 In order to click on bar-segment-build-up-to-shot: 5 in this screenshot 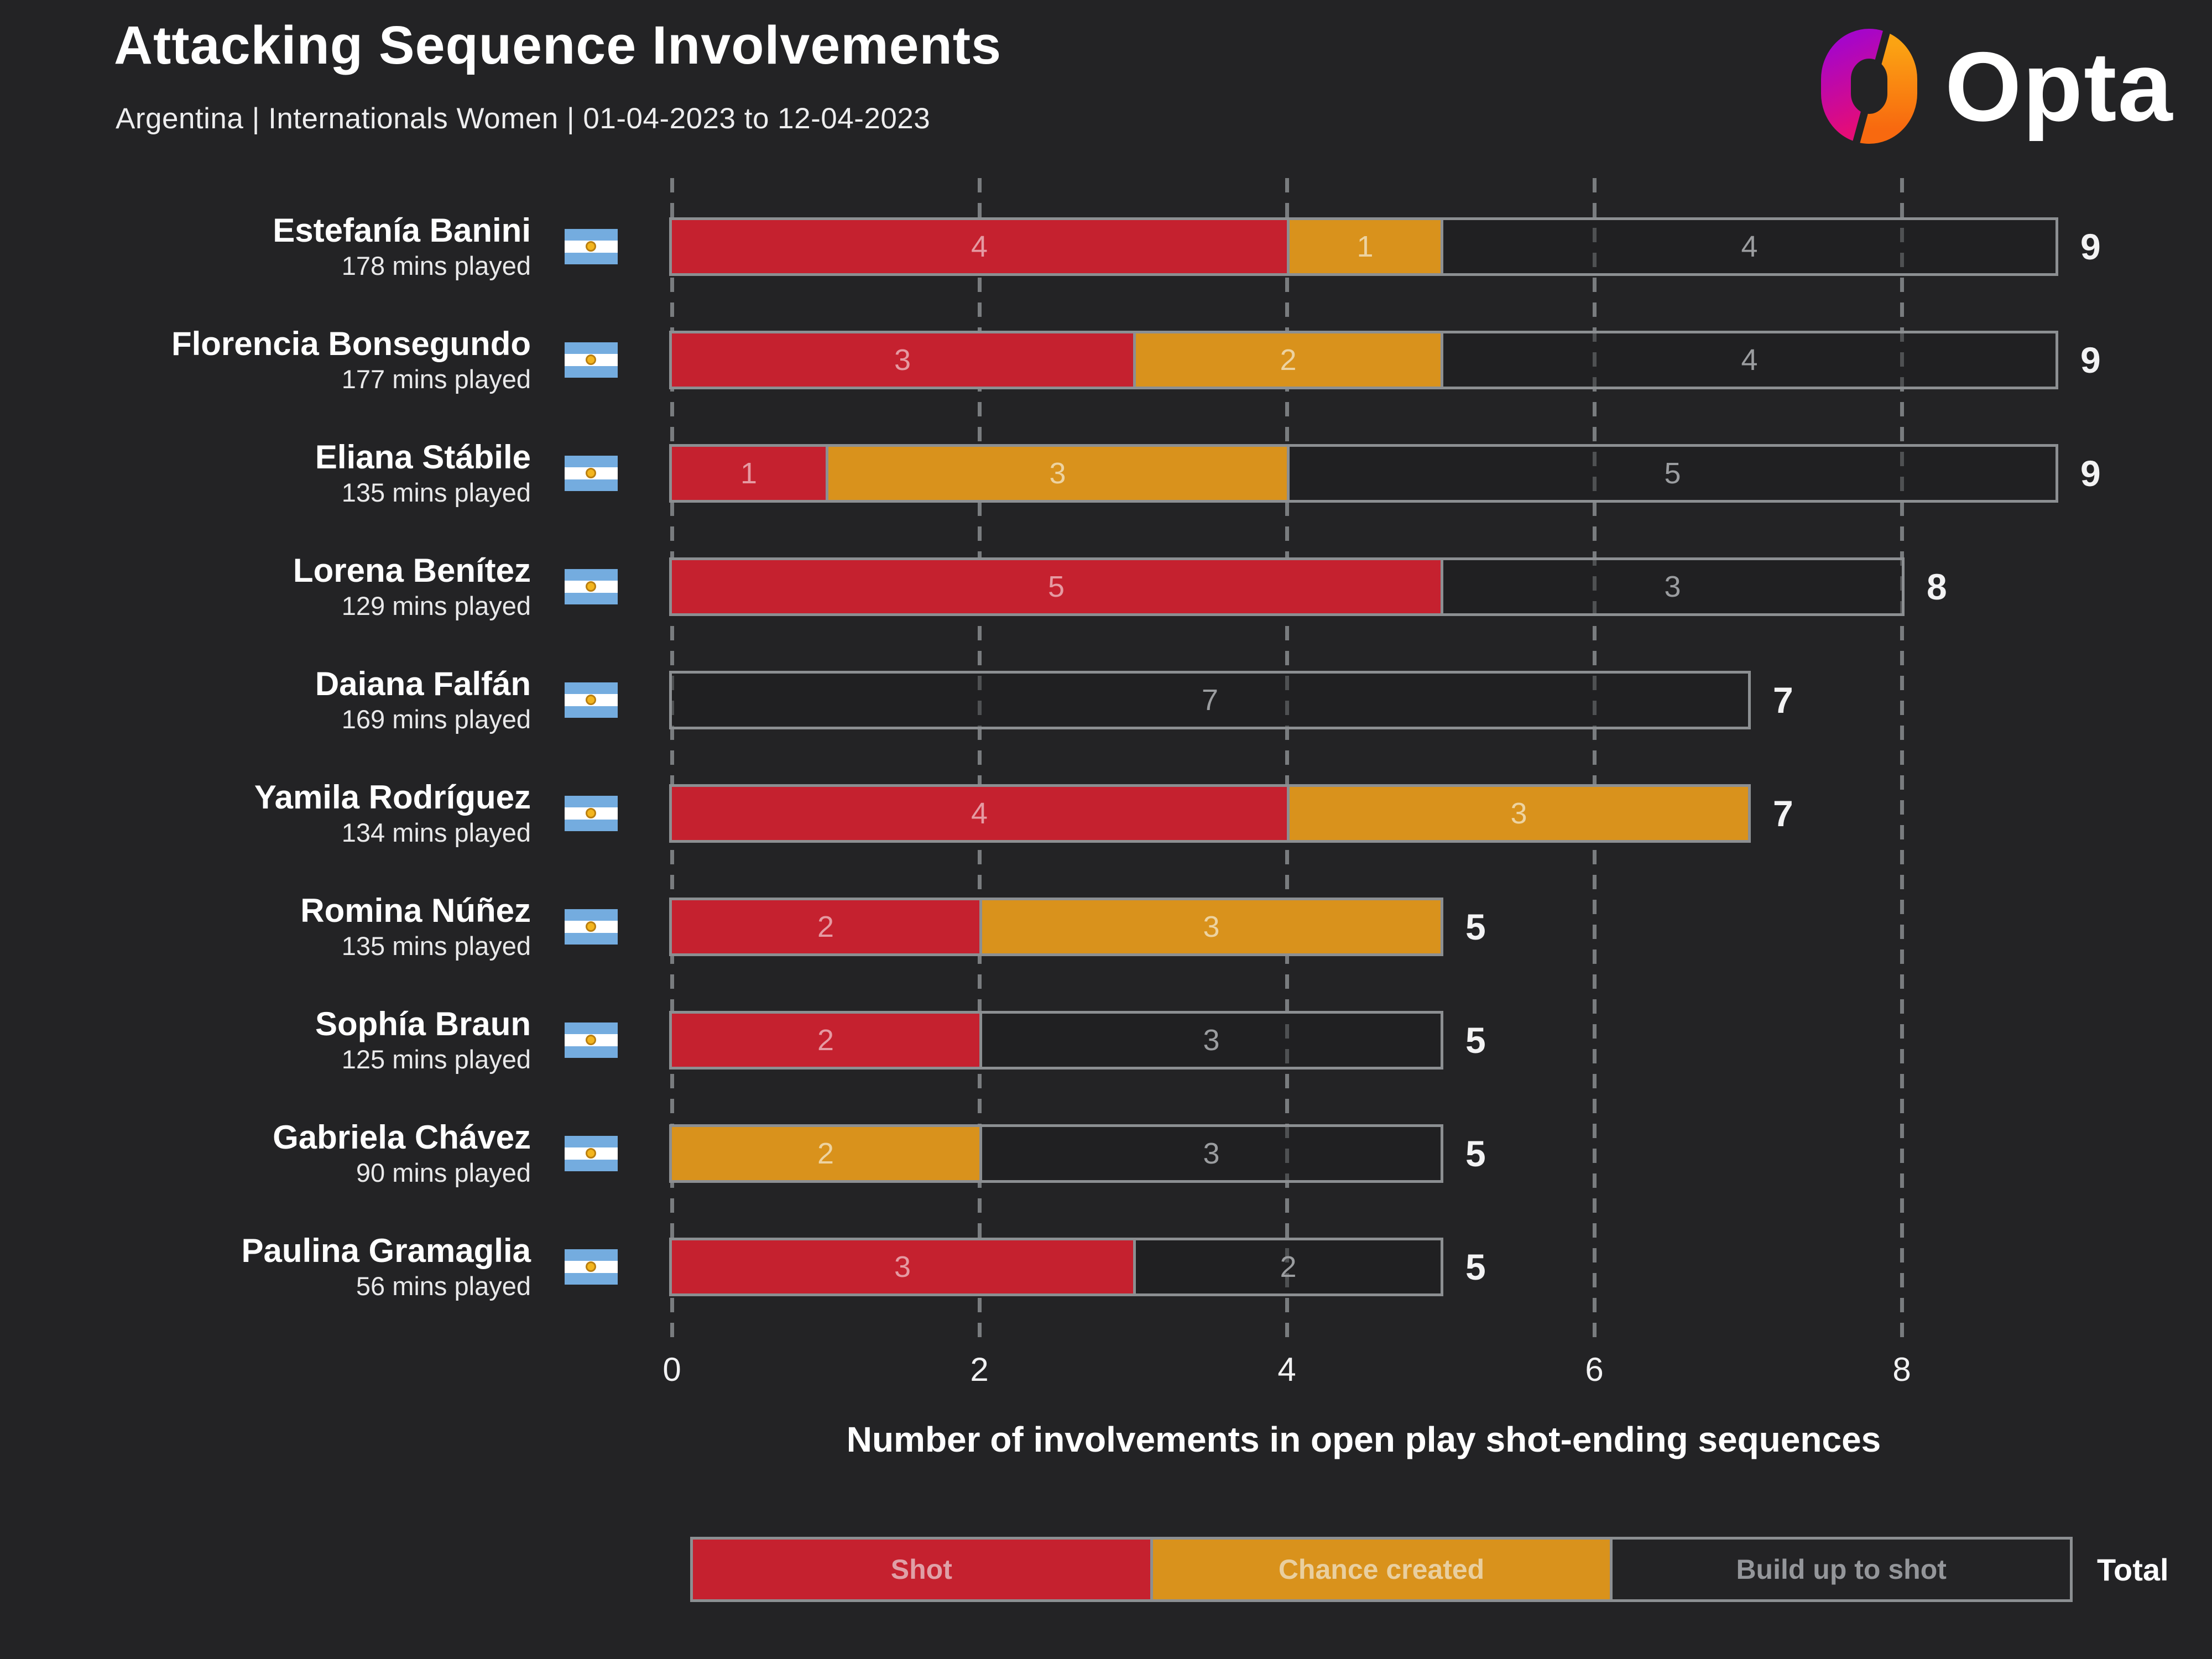, I will do `click(1672, 474)`.